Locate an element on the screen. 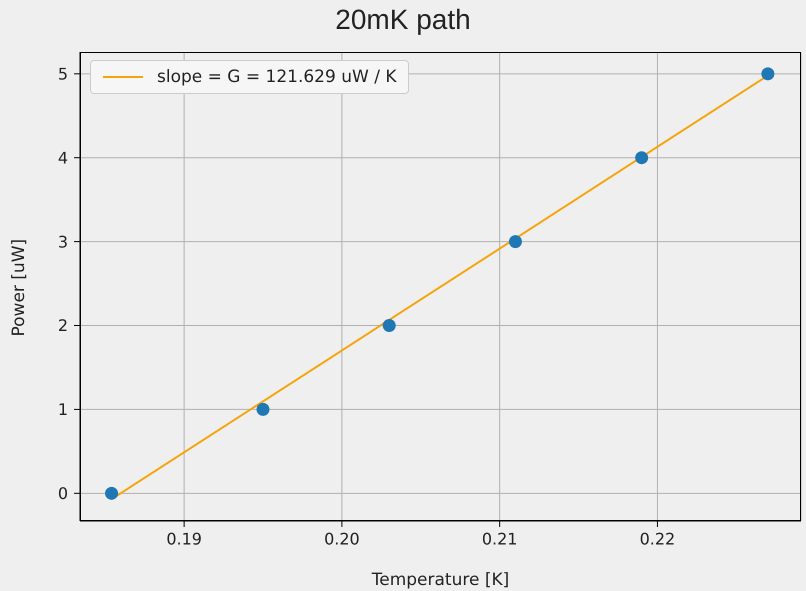 This screenshot has height=591, width=806. x-tick-label: 0.21 is located at coordinates (500, 538).